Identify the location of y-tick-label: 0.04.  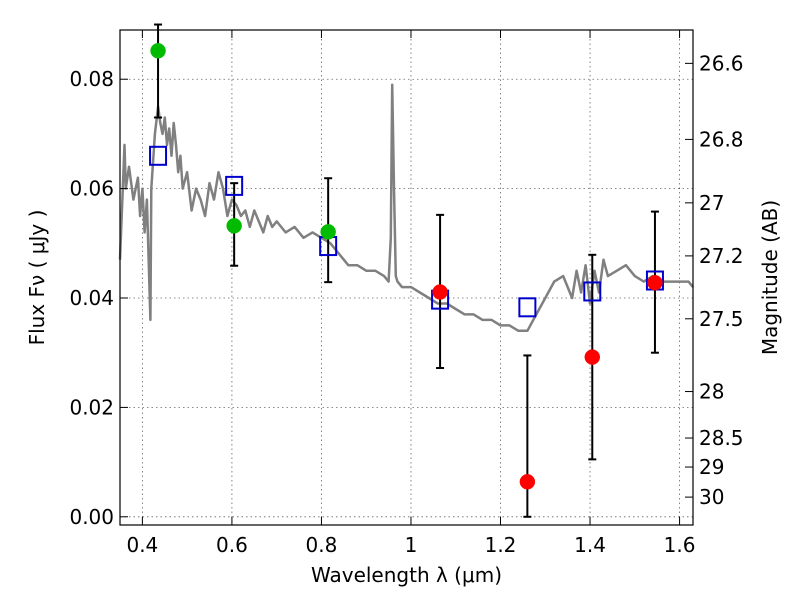
(91, 298).